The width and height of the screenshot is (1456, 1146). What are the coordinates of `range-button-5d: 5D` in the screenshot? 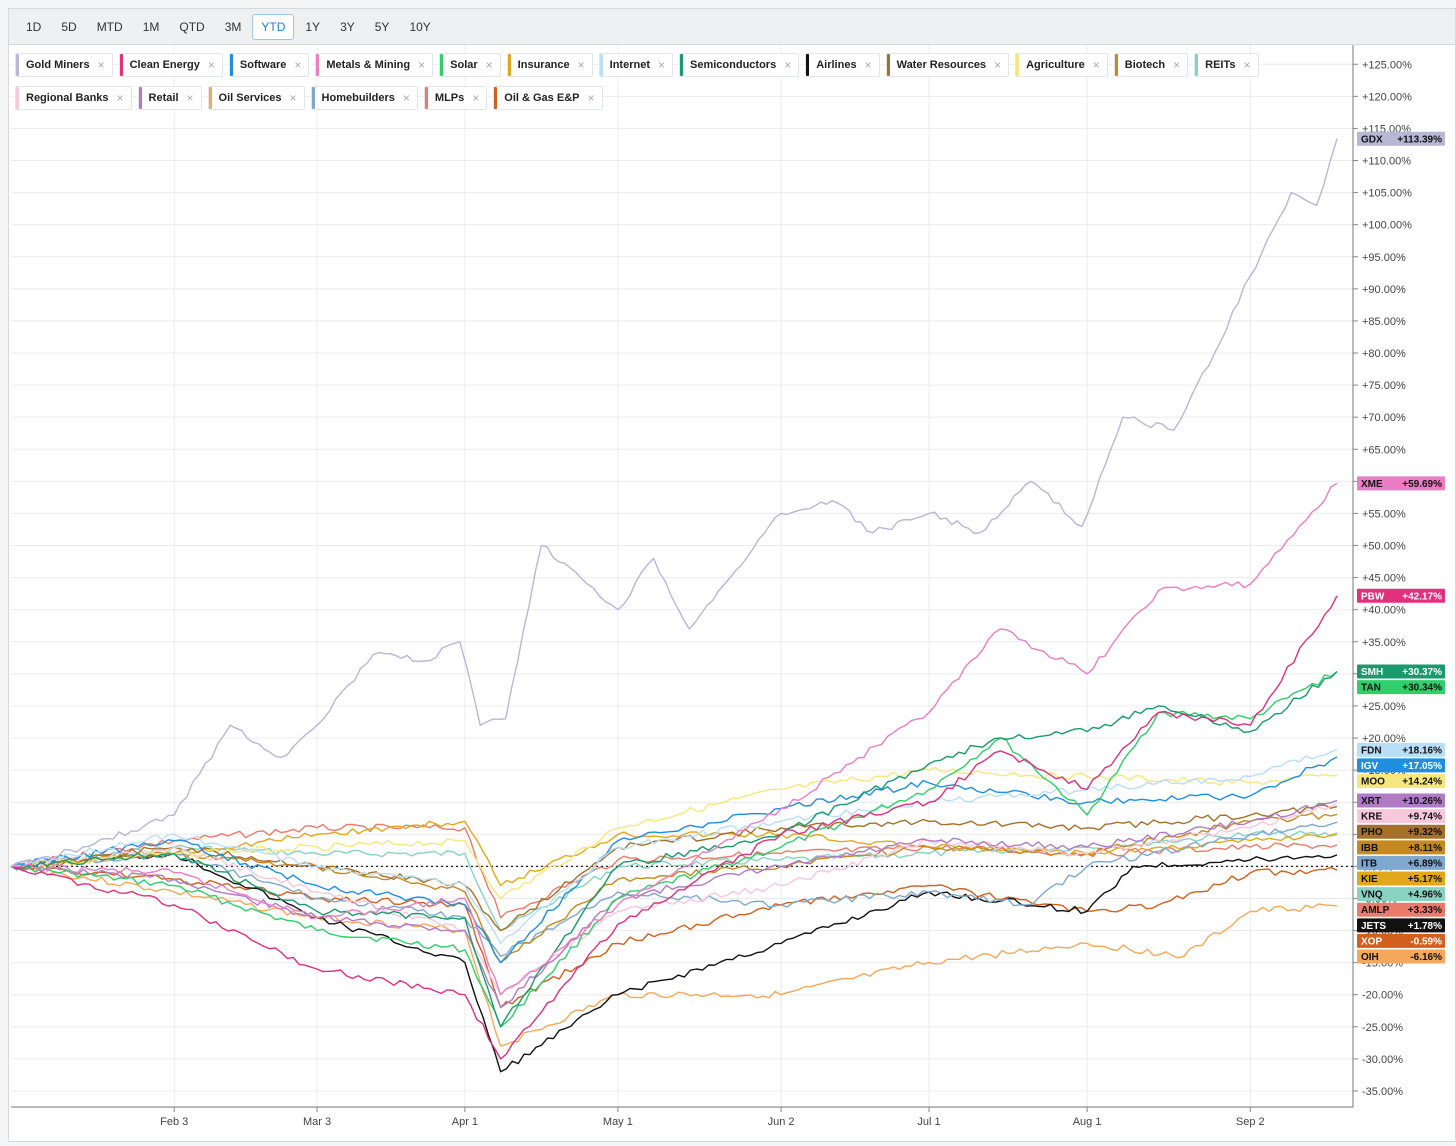 It's located at (69, 26).